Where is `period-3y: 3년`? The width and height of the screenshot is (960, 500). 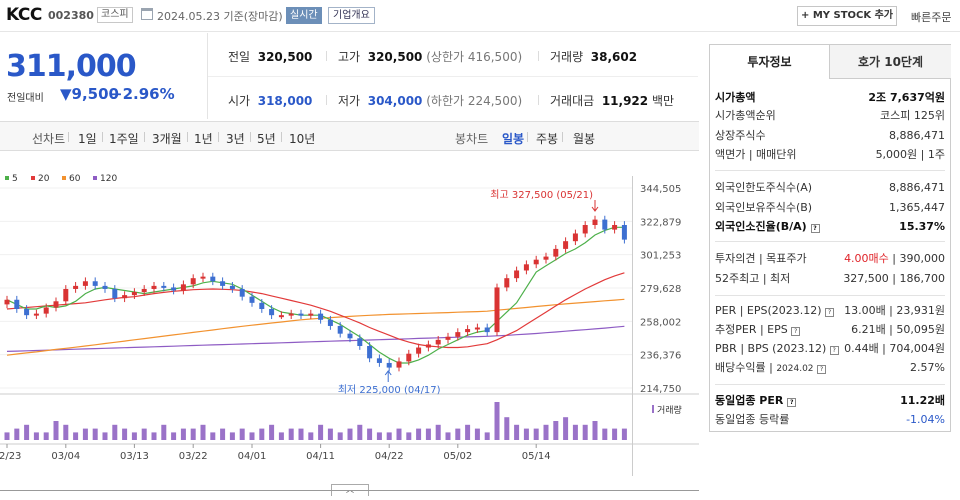
period-3y: 3년 is located at coordinates (235, 139).